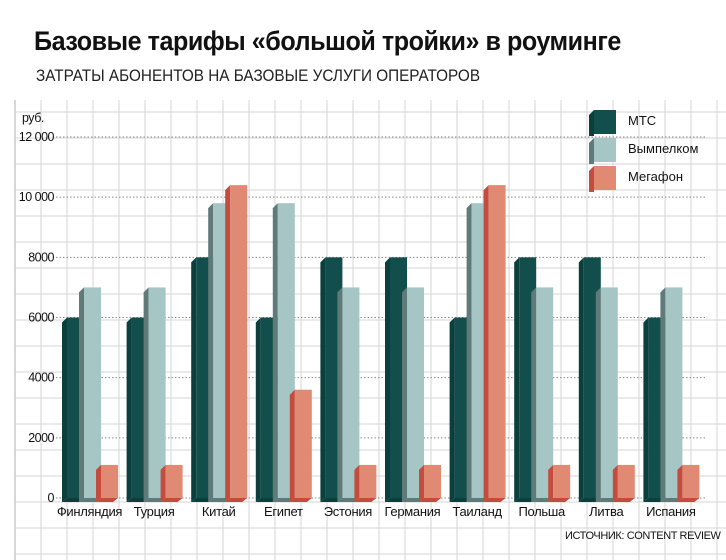 The height and width of the screenshot is (560, 726). What do you see at coordinates (37, 137) in the screenshot?
I see `y-tick-label: 12 000` at bounding box center [37, 137].